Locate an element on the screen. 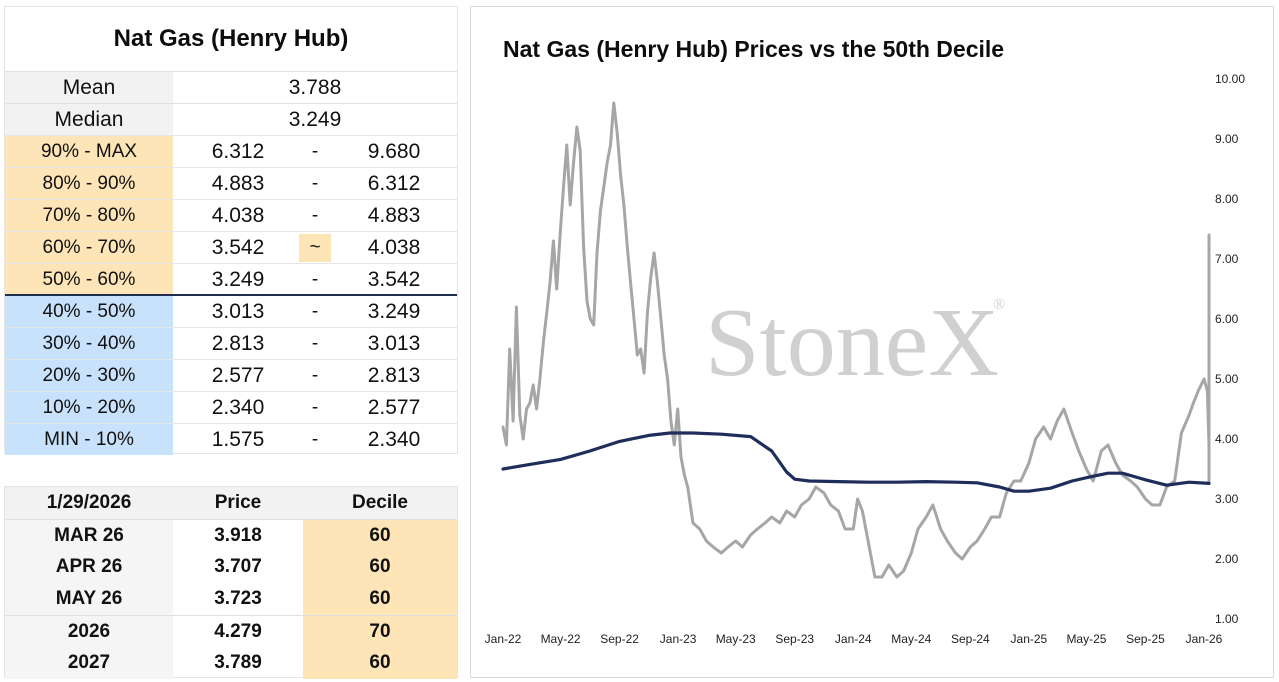  band-low-value: 3.013 is located at coordinates (238, 311).